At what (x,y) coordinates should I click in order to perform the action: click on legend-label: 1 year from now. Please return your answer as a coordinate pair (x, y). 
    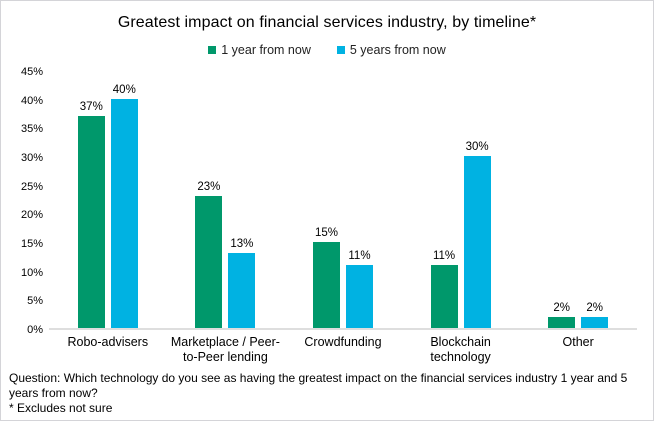
    Looking at the image, I should click on (266, 50).